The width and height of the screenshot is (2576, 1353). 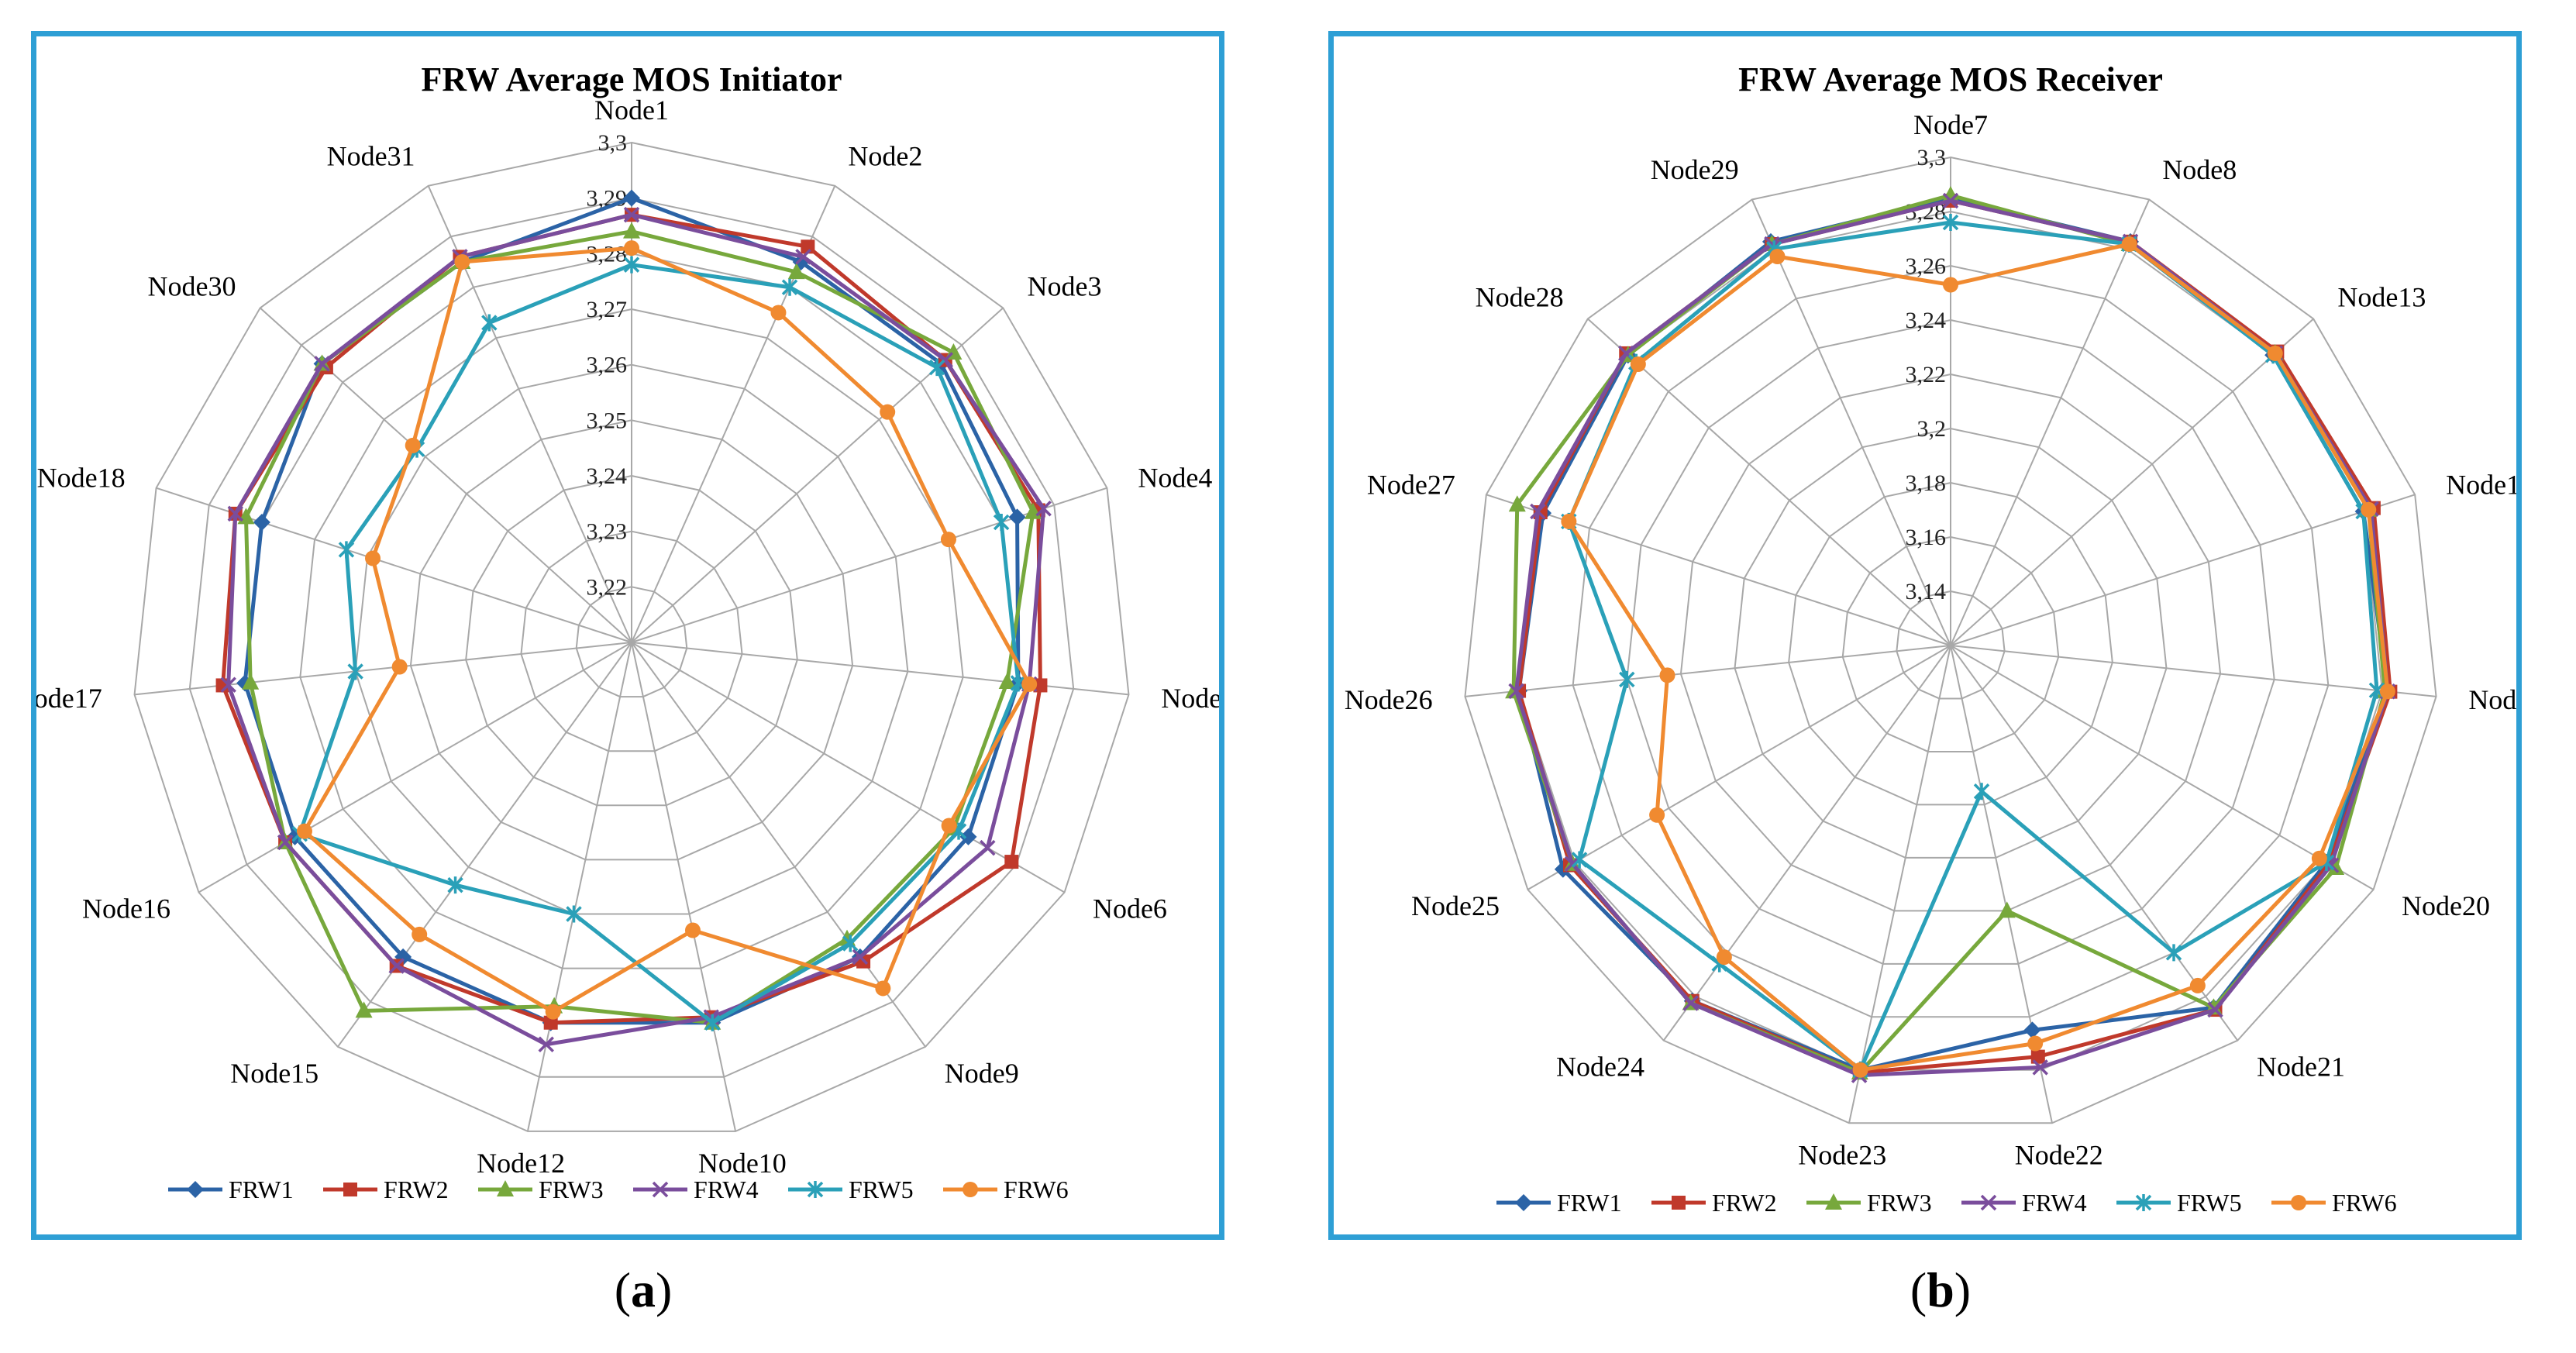 What do you see at coordinates (607, 254) in the screenshot?
I see `tick-label: 3,28` at bounding box center [607, 254].